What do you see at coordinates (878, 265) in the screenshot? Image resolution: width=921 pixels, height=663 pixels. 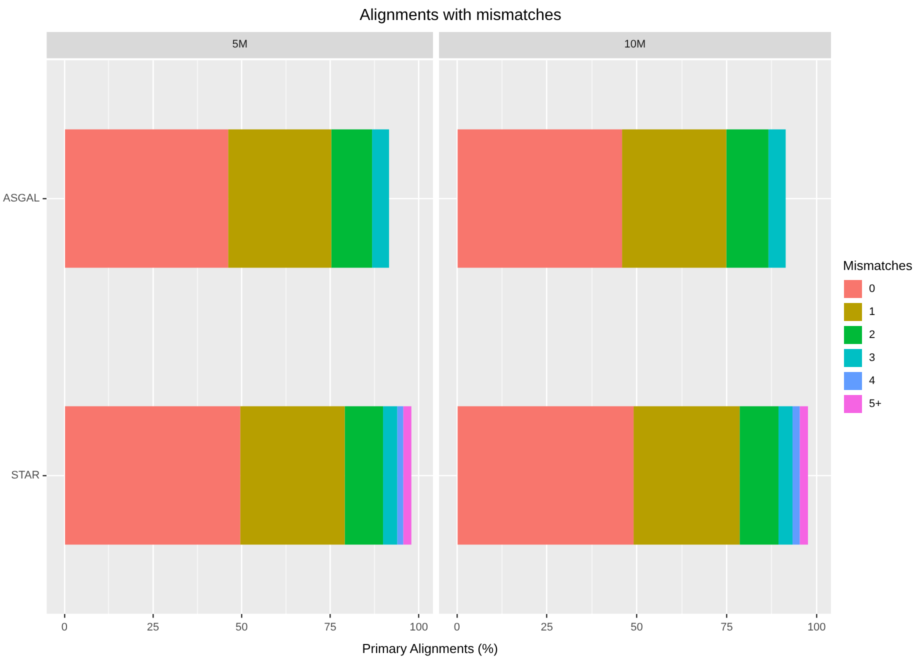 I see `legend-title: Mismatches` at bounding box center [878, 265].